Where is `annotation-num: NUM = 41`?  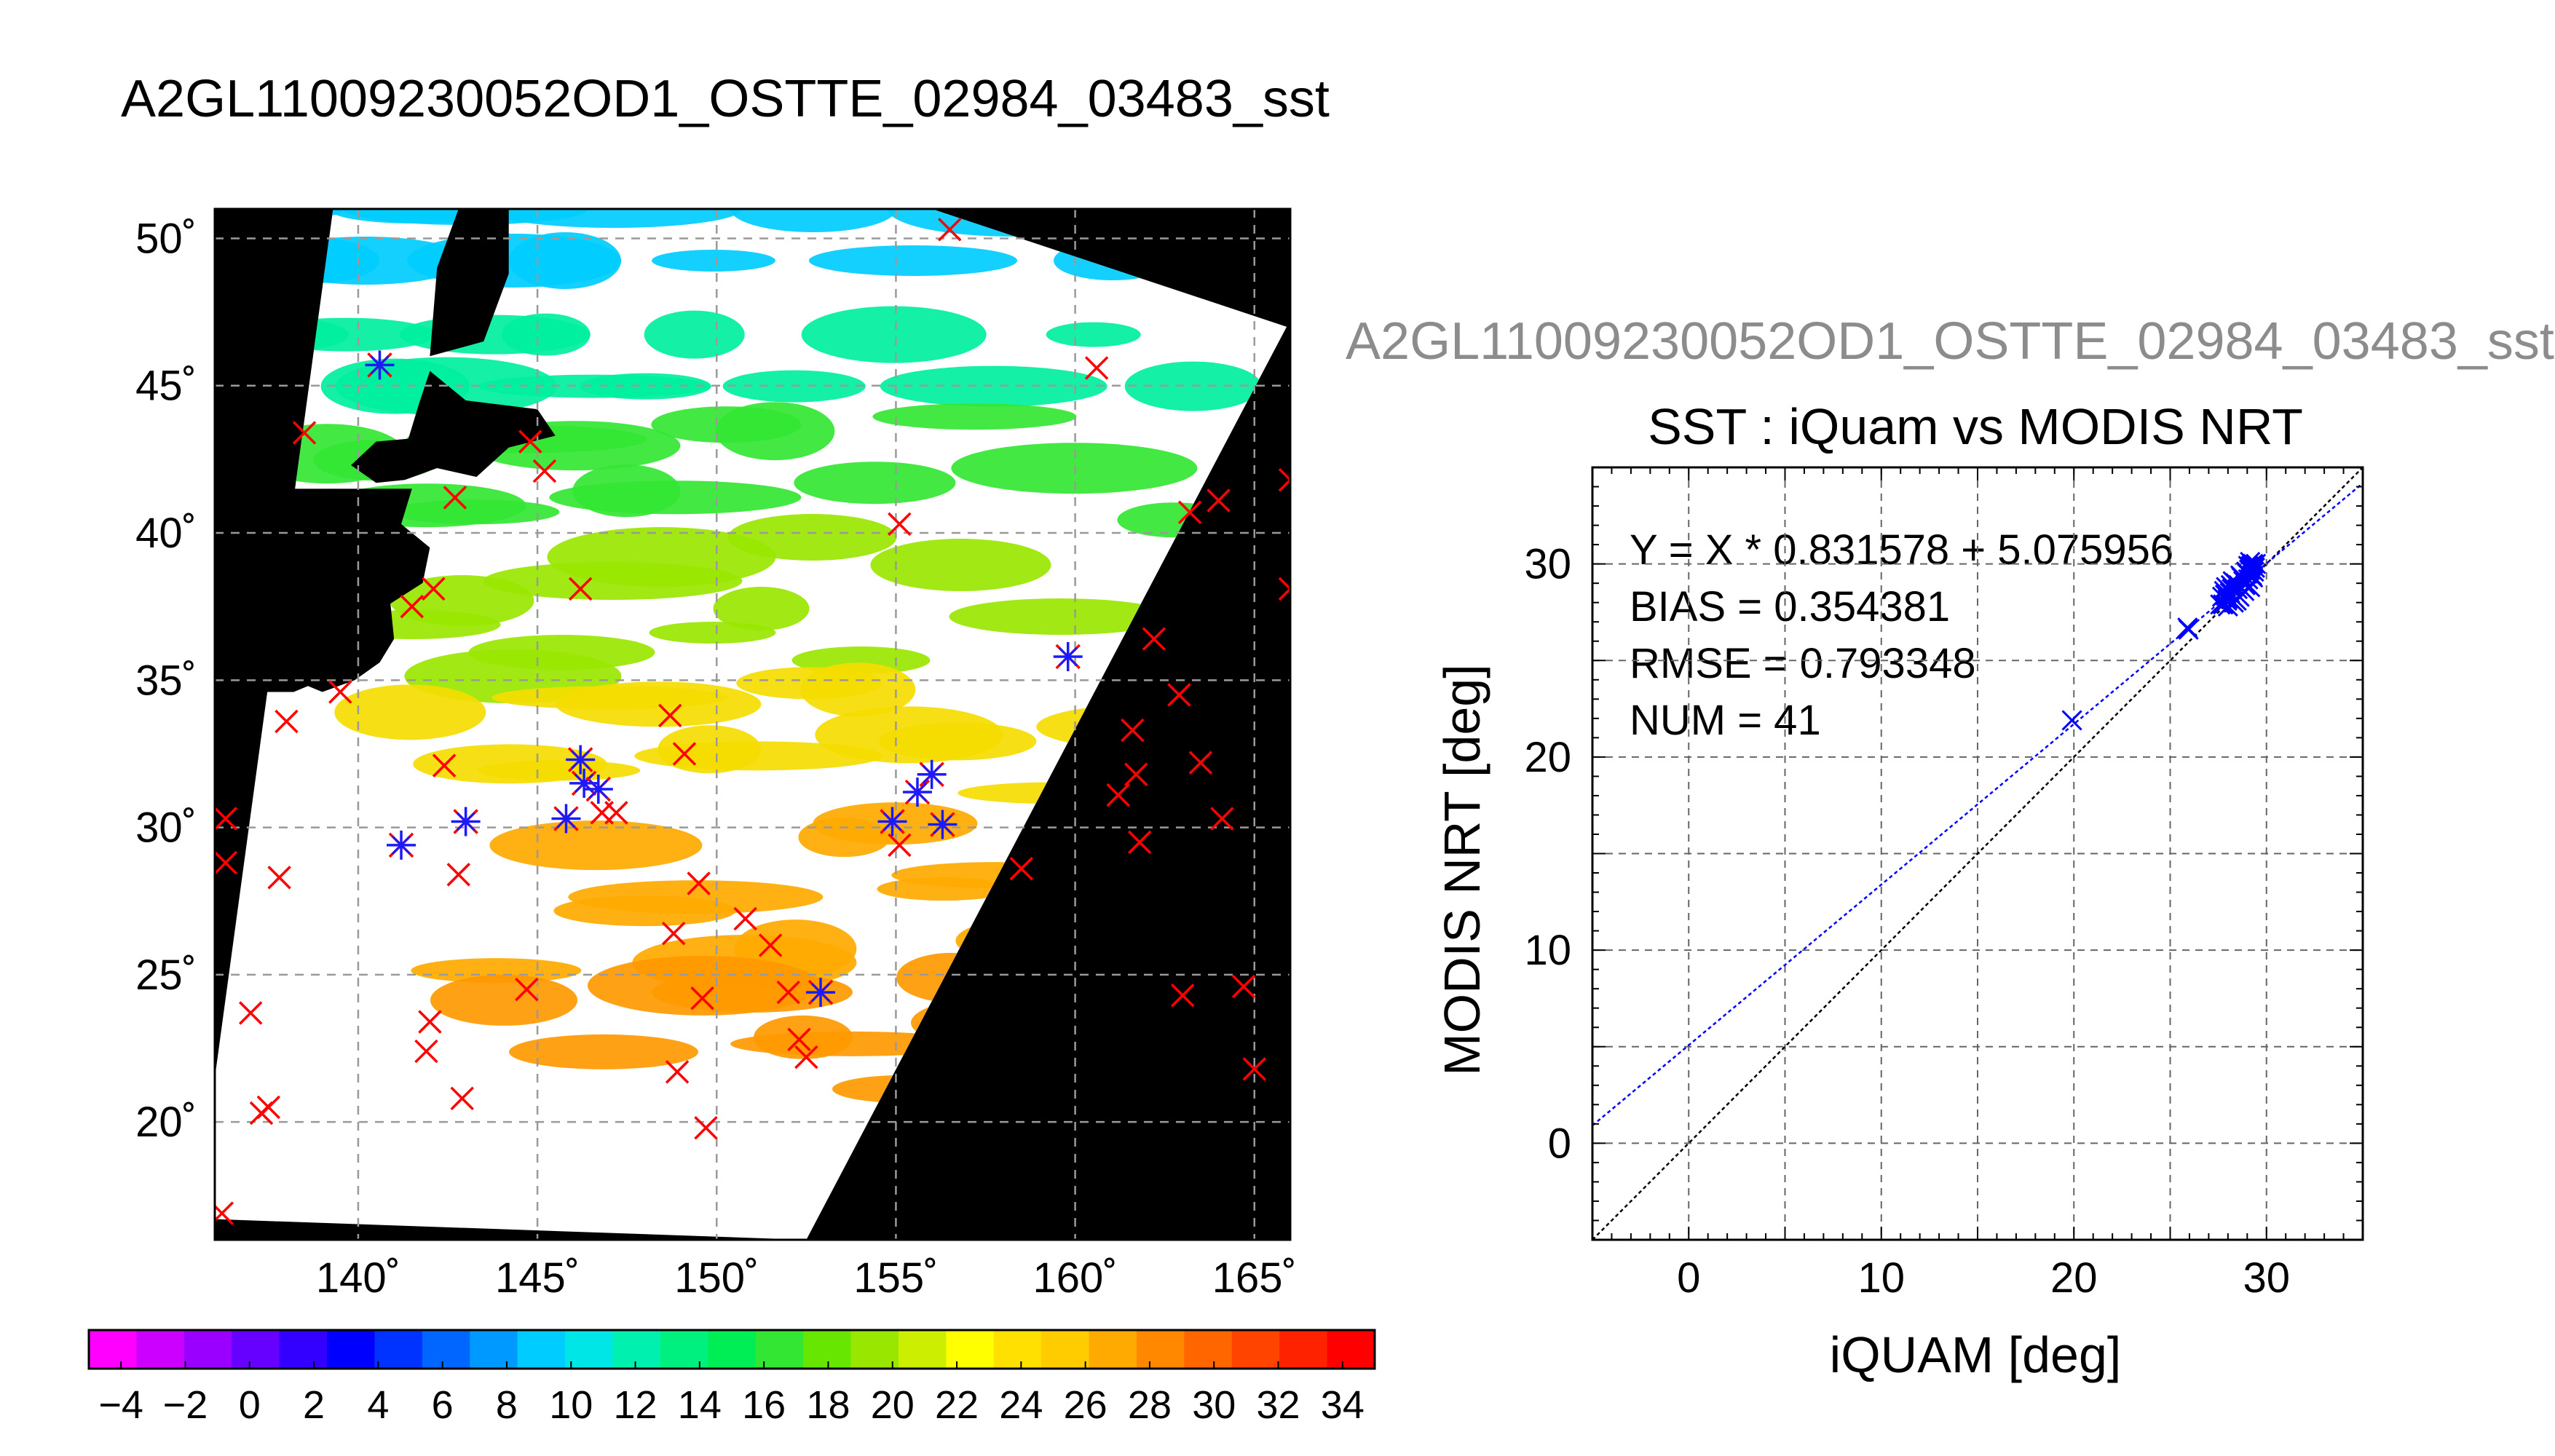 annotation-num: NUM = 41 is located at coordinates (1725, 720).